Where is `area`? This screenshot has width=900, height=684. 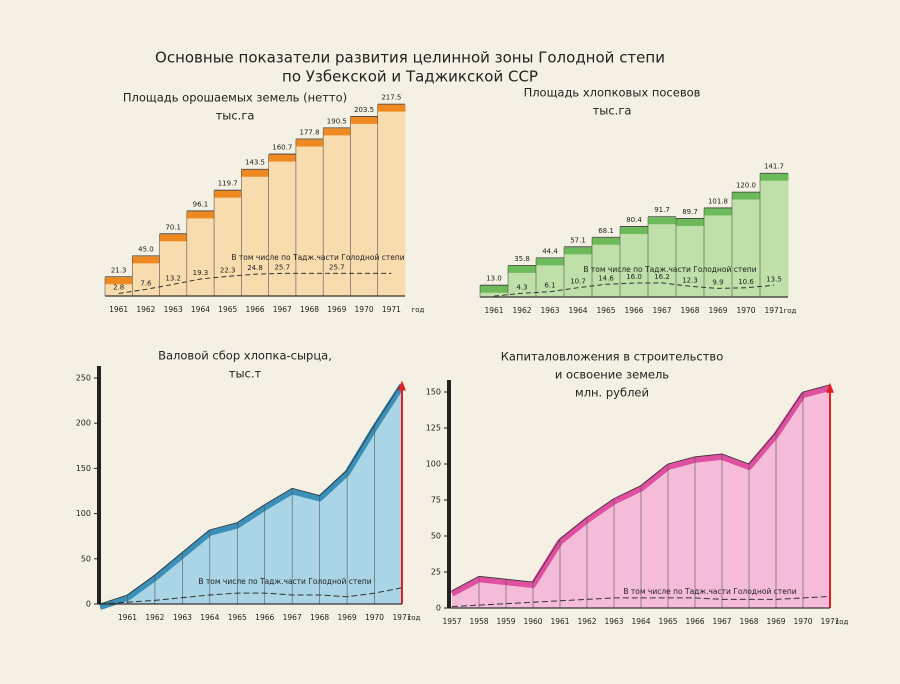
area is located at coordinates (251, 493).